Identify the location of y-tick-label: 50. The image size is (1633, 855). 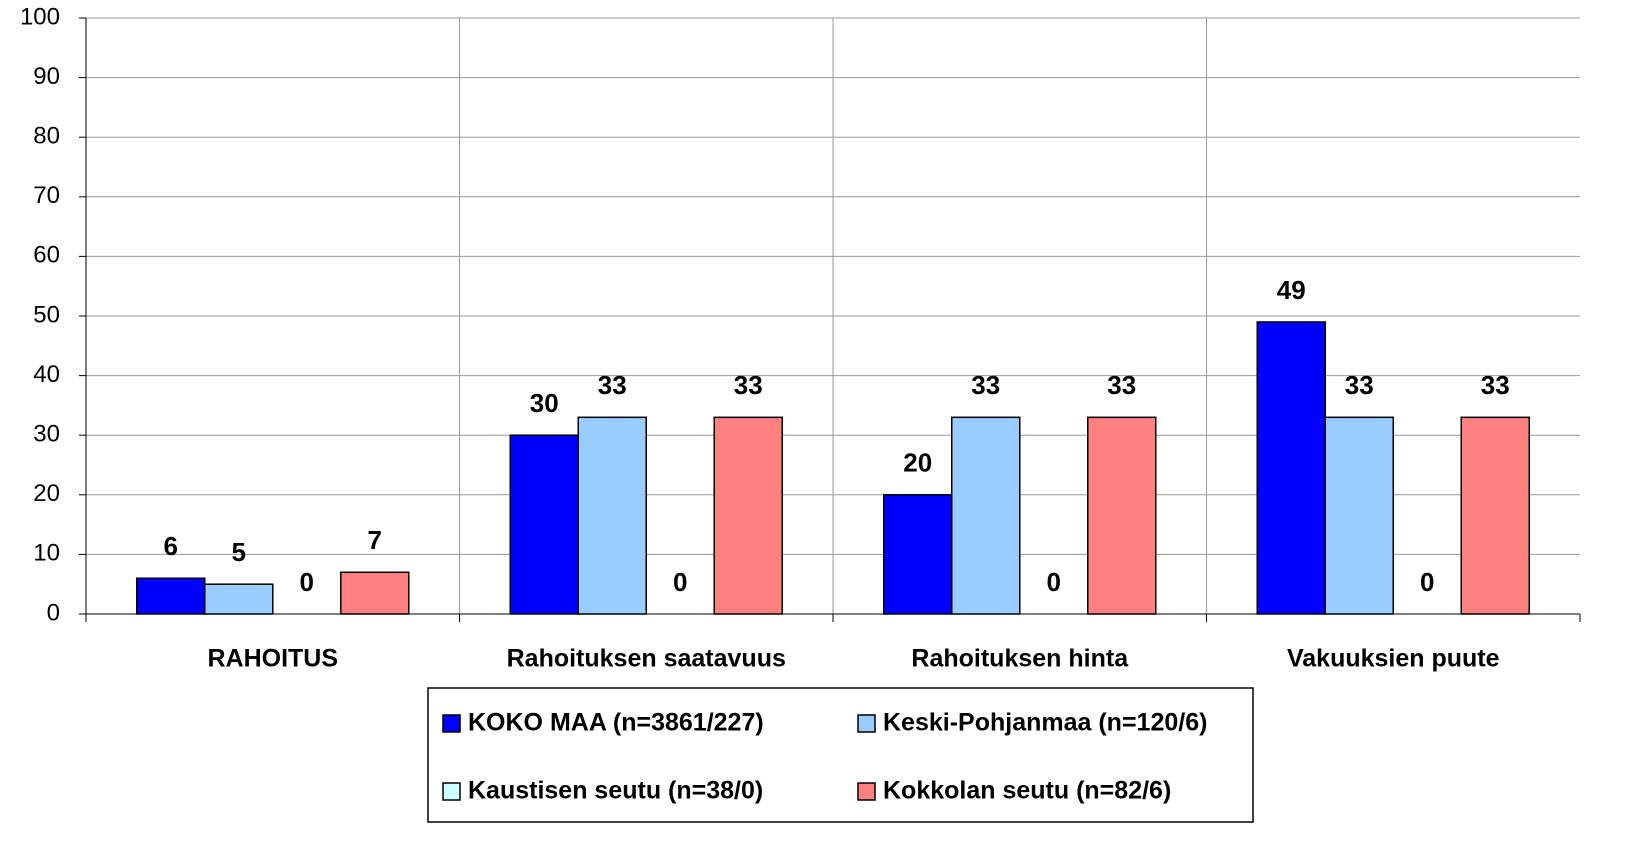
(46, 314).